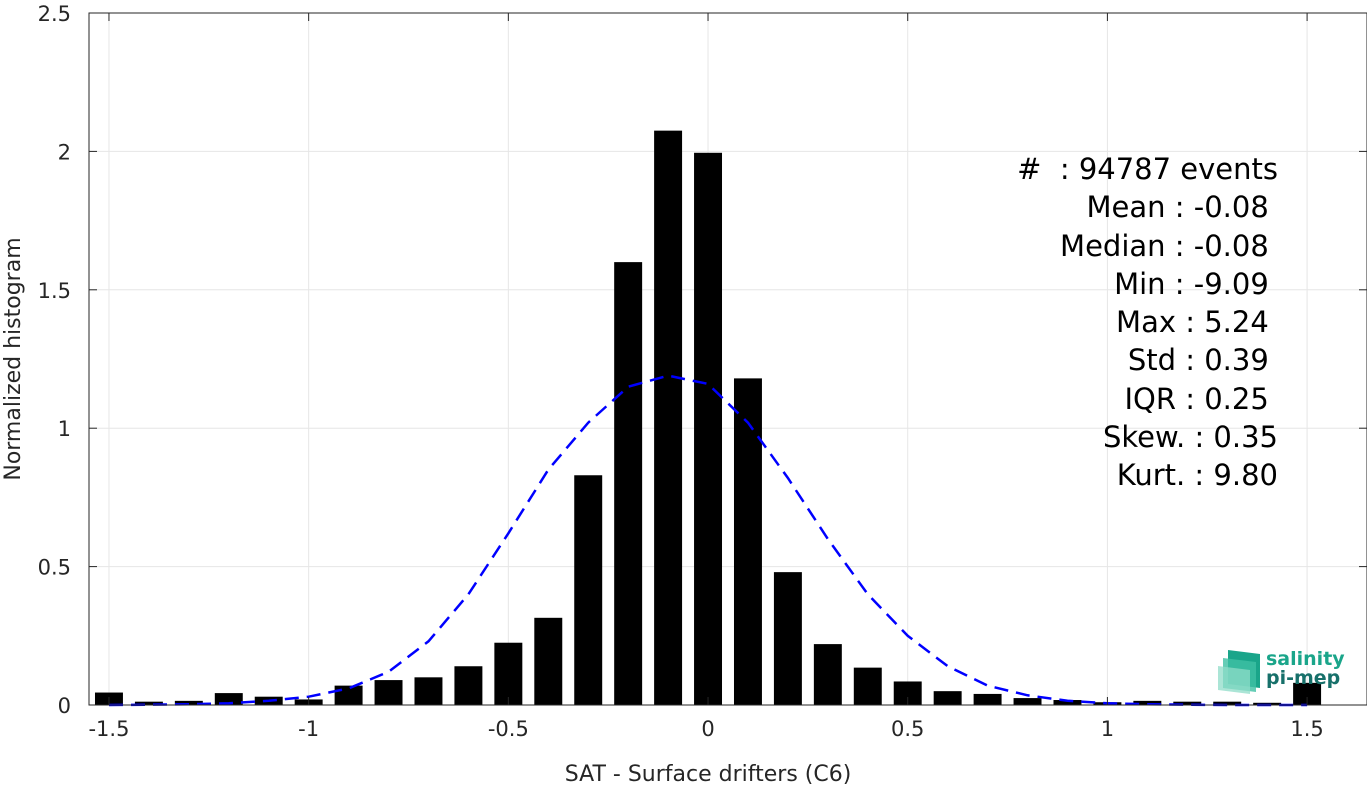 This screenshot has width=1367, height=785. I want to click on stat-median: Median : -0.08, so click(1169, 245).